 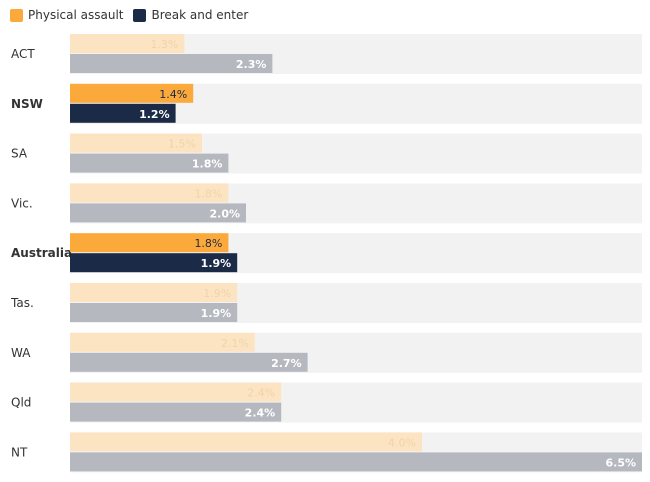 What do you see at coordinates (19, 154) in the screenshot?
I see `category-label-sa: SA` at bounding box center [19, 154].